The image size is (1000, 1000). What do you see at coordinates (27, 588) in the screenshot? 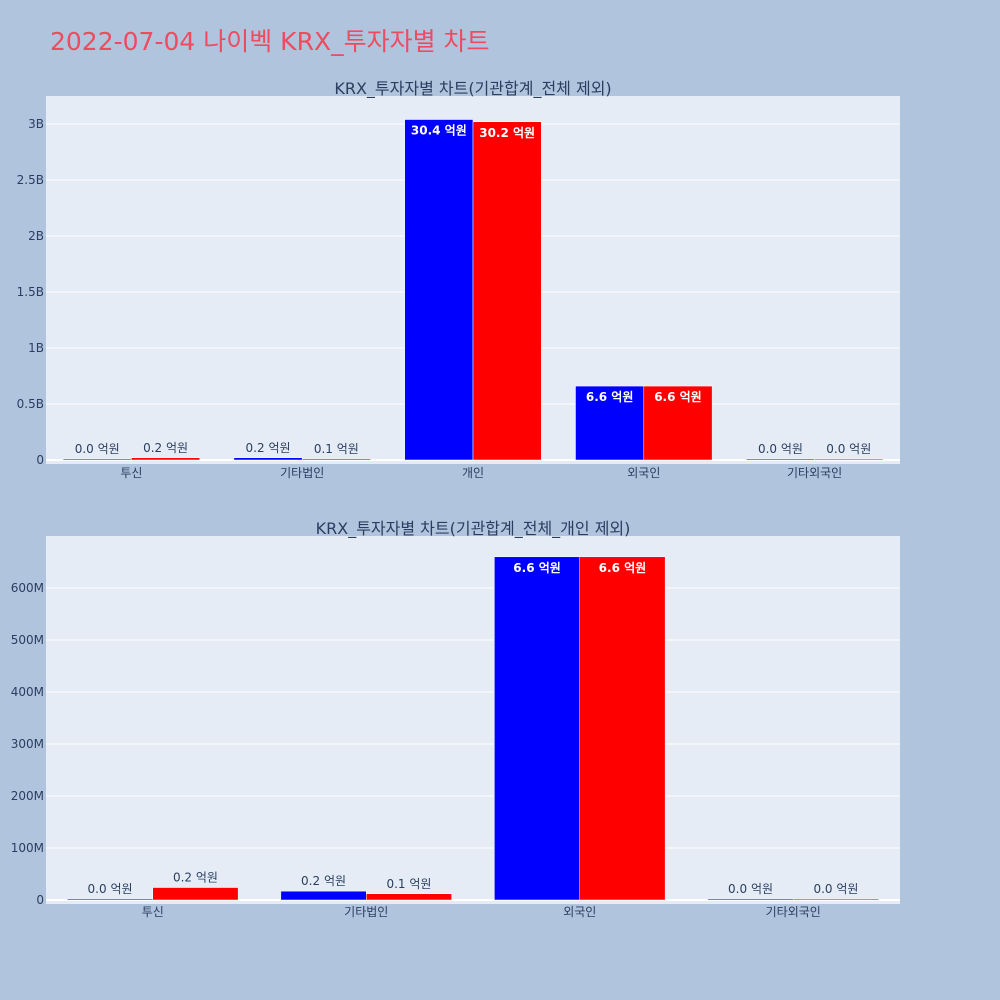
I see `y-tick-label: 600M` at bounding box center [27, 588].